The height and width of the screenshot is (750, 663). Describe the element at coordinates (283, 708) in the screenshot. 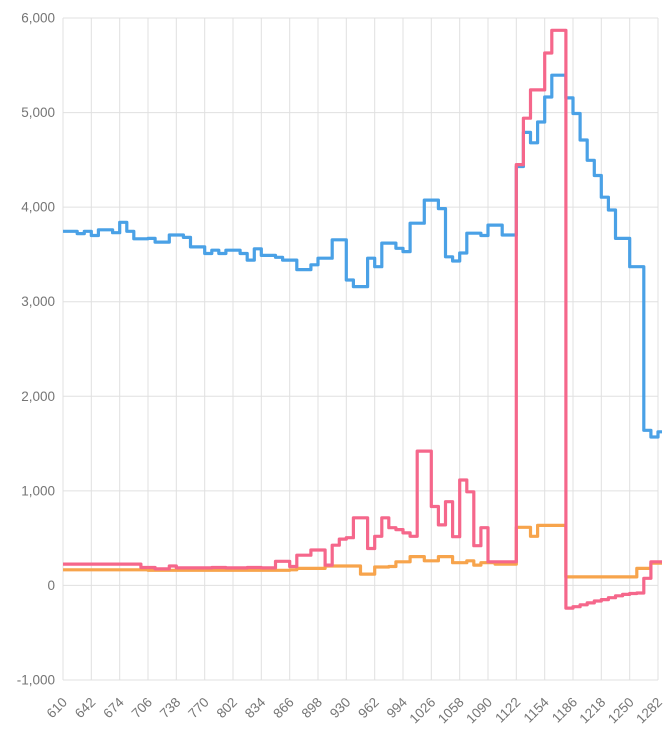

I see `x-tick-label: 866` at that location.